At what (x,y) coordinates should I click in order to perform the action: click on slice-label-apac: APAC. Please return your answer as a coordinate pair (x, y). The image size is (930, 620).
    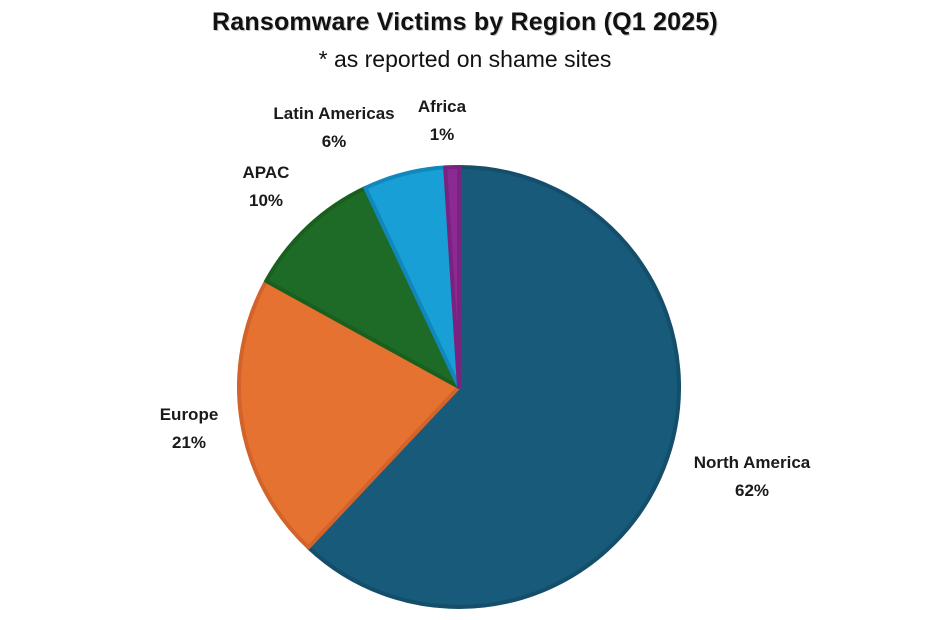
    Looking at the image, I should click on (266, 172).